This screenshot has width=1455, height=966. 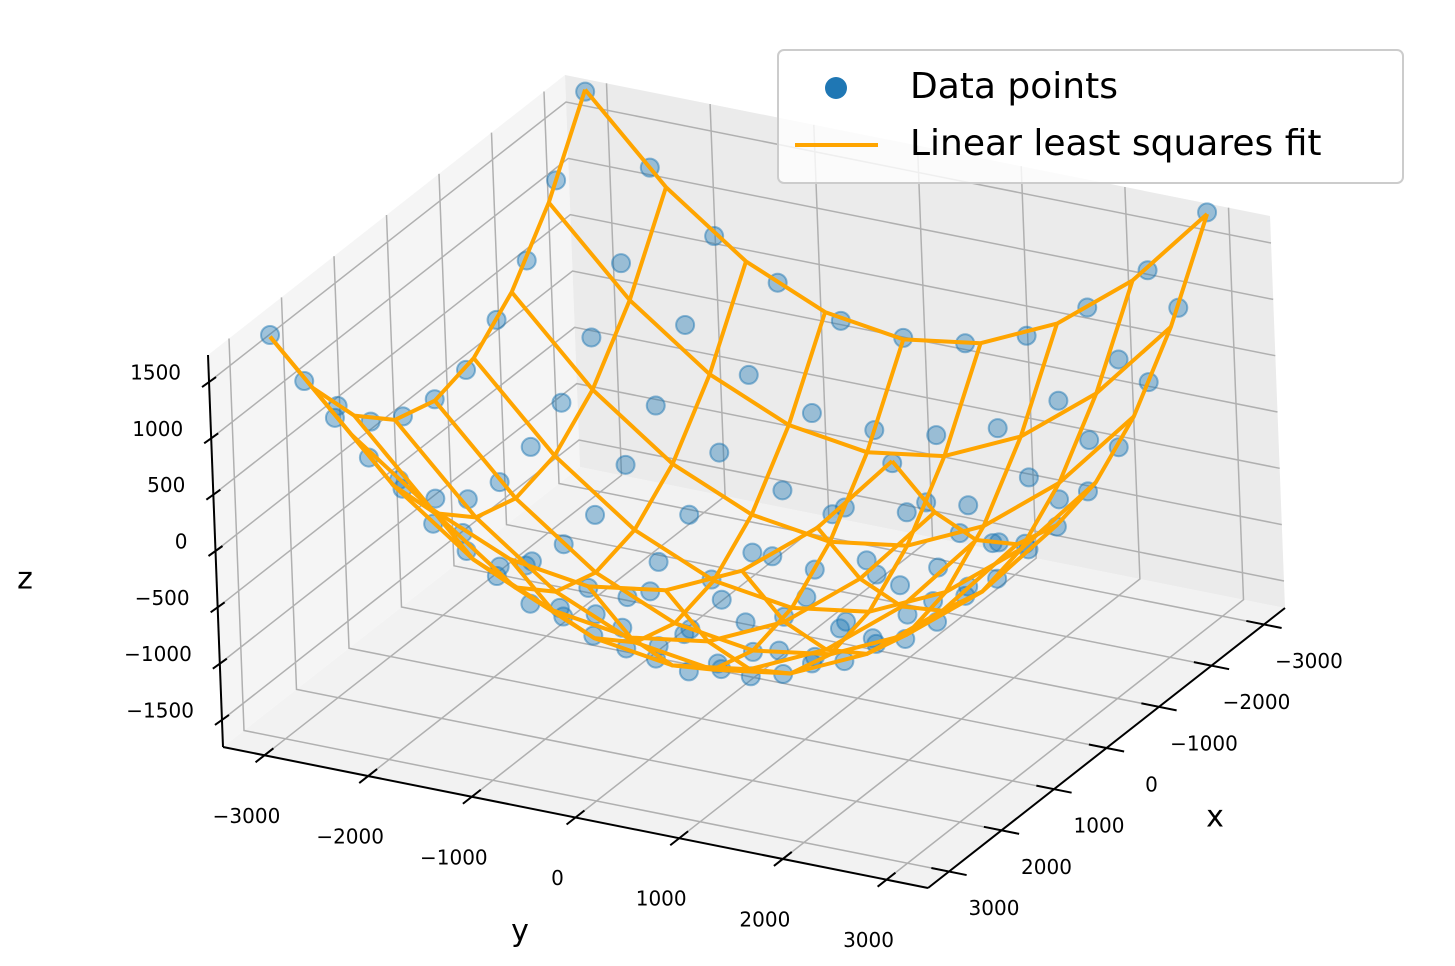 I want to click on y-tick-label: 0, so click(x=557, y=878).